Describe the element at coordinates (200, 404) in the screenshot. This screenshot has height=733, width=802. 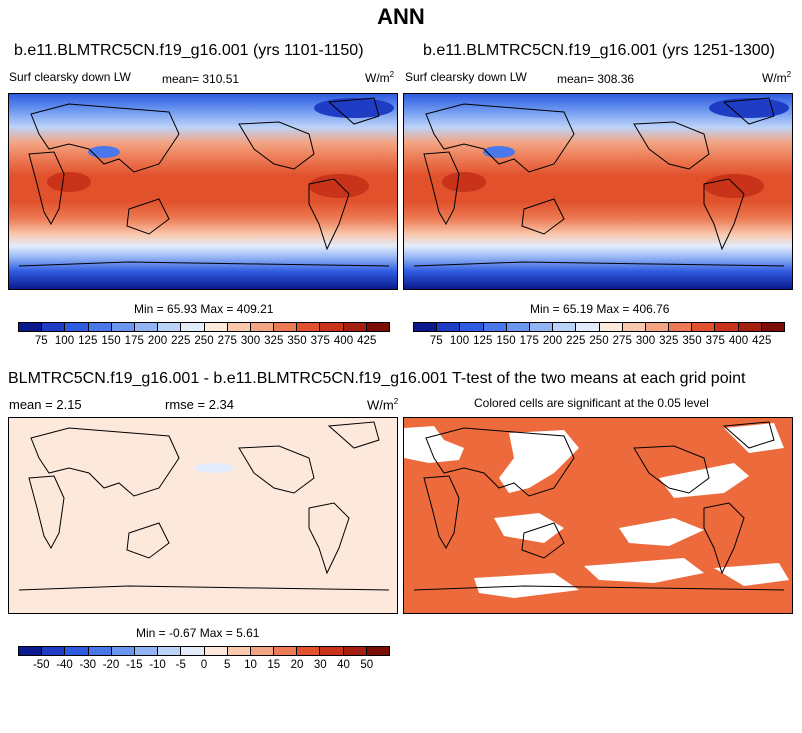
I see `rmse-bottom-left: rmse = 2.34` at that location.